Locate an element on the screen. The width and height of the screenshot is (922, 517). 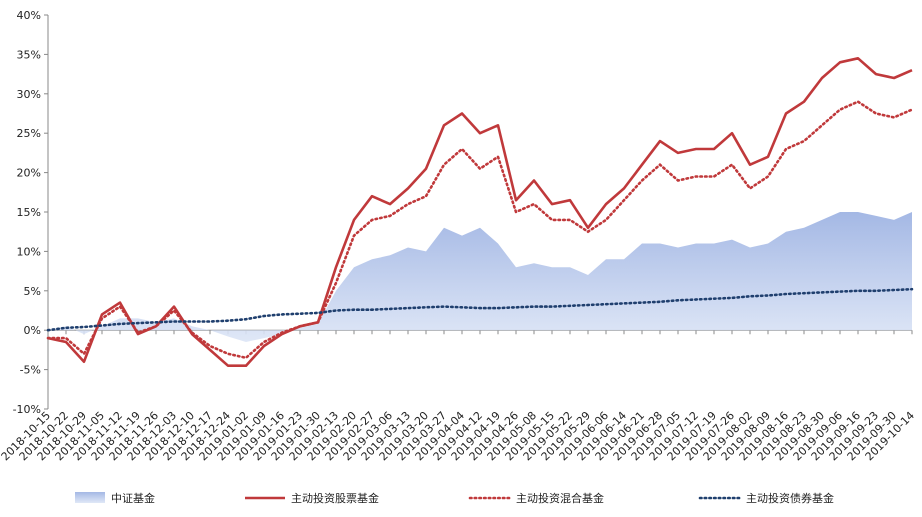
y-tick-label: 25% is located at coordinates (29, 133).